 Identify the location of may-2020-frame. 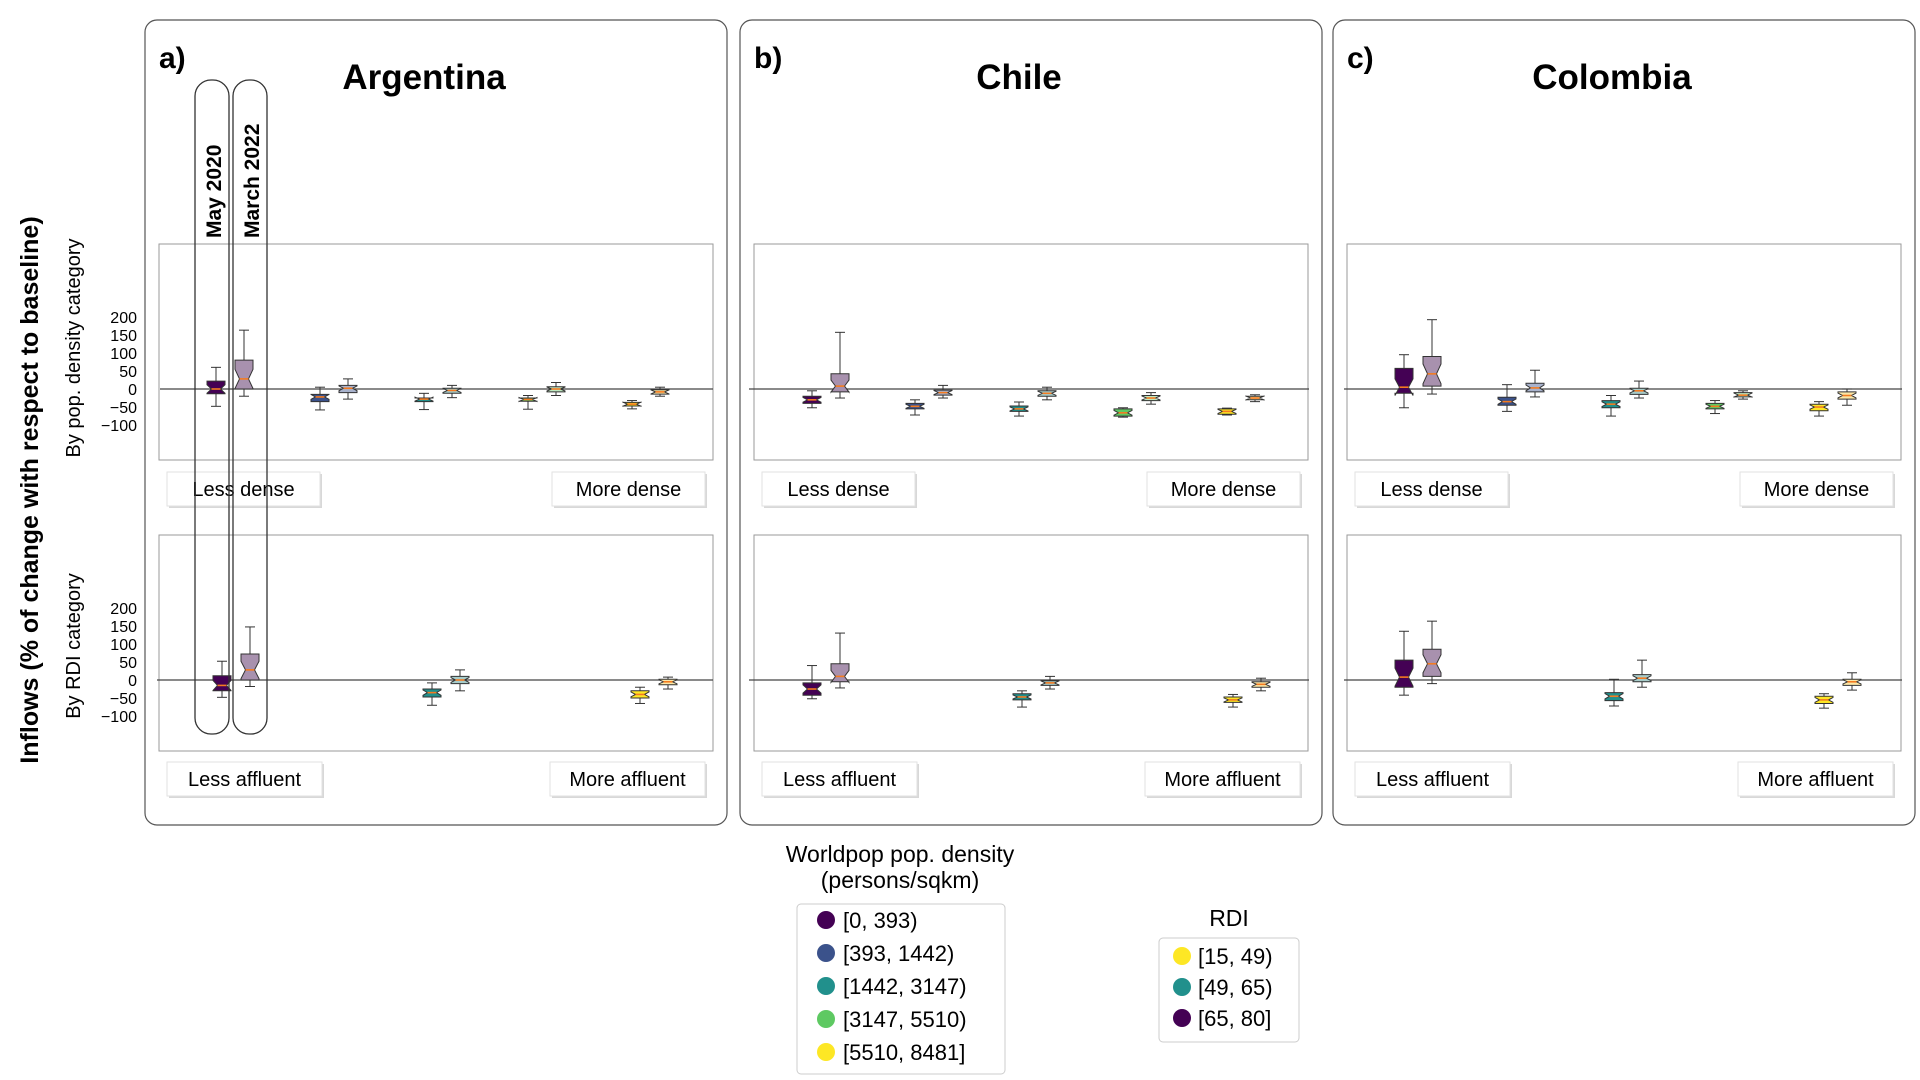
(212, 407).